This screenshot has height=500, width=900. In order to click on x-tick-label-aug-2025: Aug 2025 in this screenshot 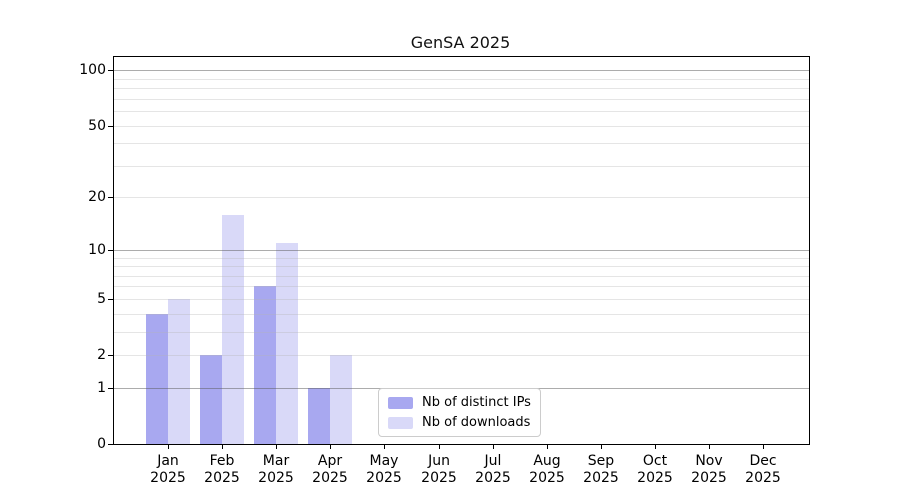, I will do `click(547, 470)`.